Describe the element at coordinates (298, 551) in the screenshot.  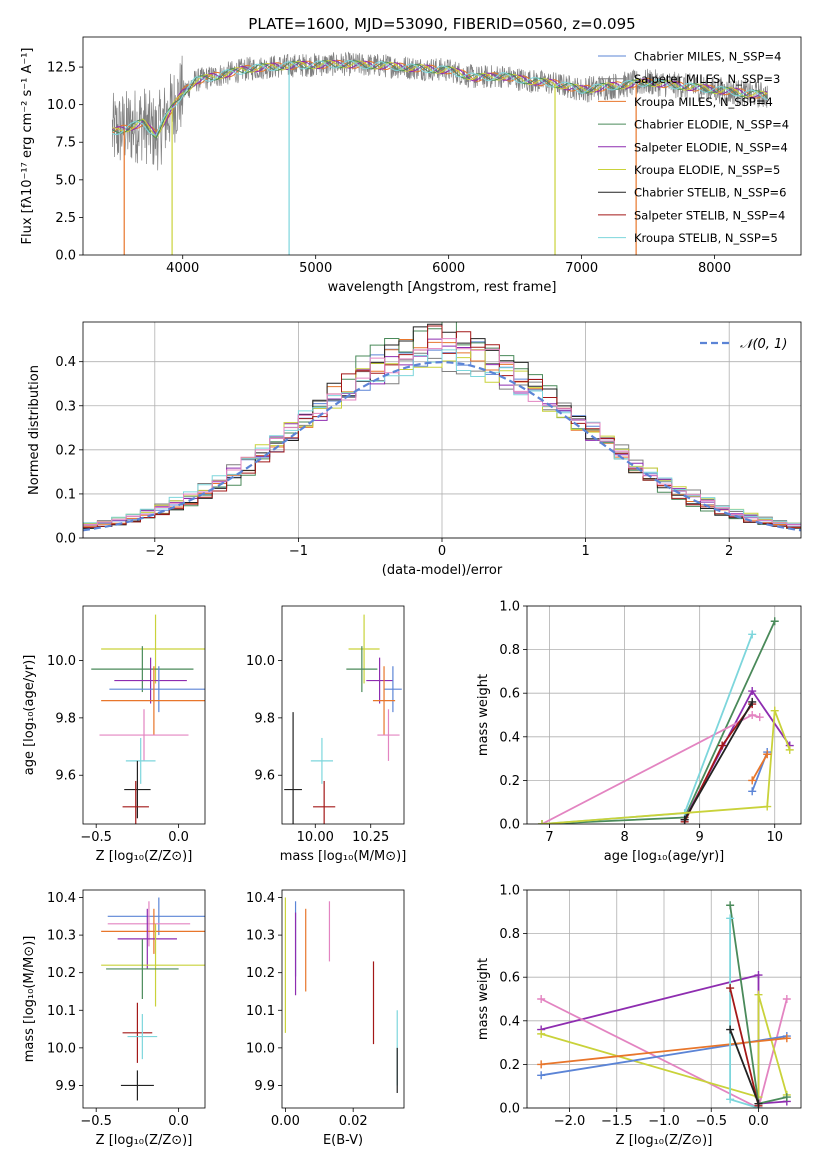
I see `x-tick-label: −1` at that location.